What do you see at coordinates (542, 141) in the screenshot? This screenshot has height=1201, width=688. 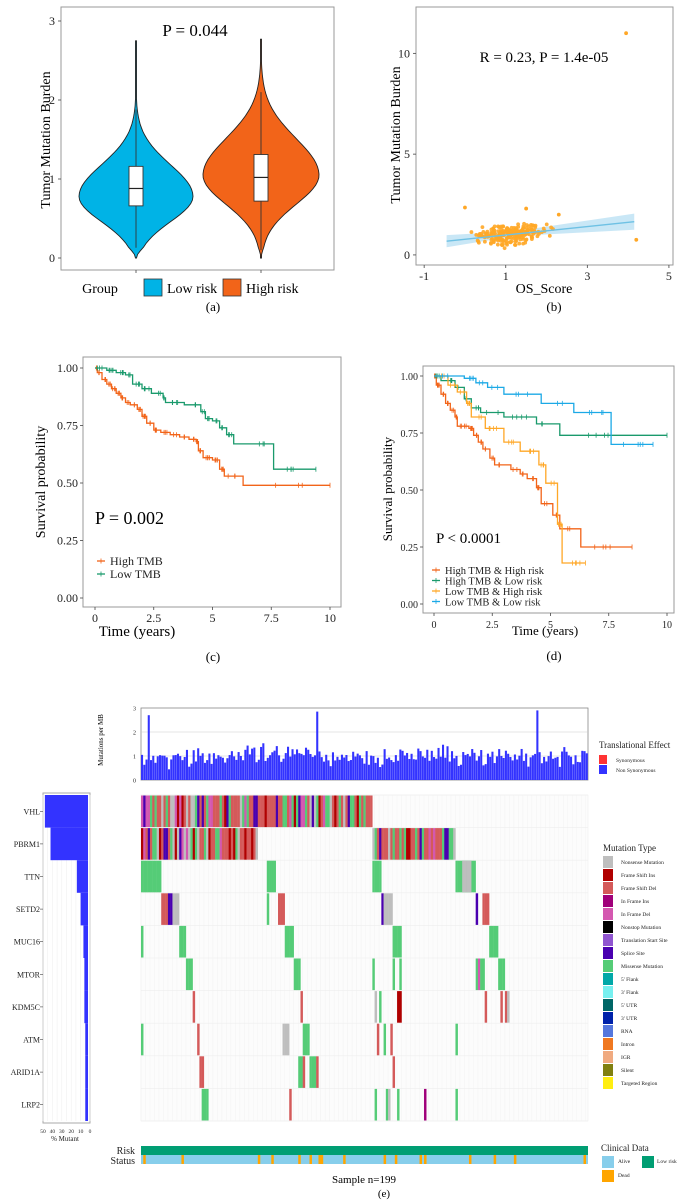 I see `panel-b-points` at bounding box center [542, 141].